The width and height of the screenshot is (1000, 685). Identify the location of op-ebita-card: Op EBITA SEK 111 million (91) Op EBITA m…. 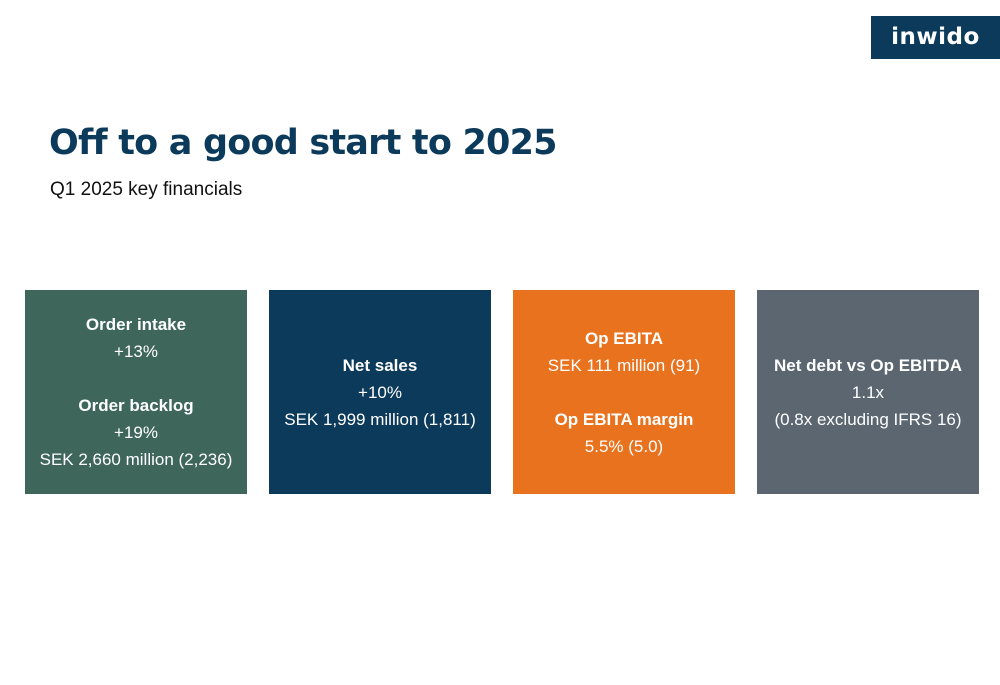
(624, 392).